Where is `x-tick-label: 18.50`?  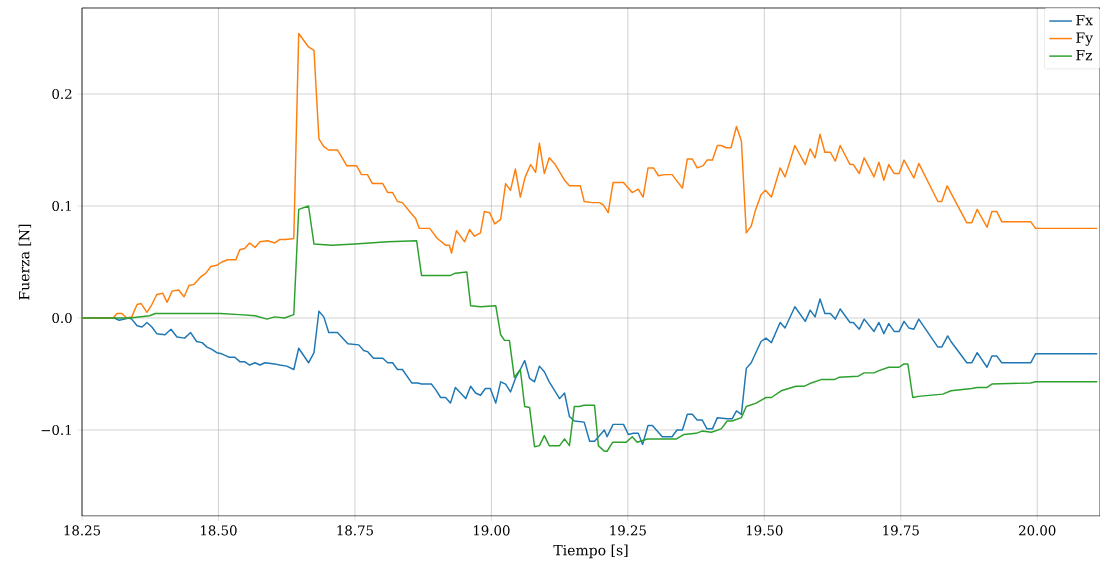
x-tick-label: 18.50 is located at coordinates (219, 530).